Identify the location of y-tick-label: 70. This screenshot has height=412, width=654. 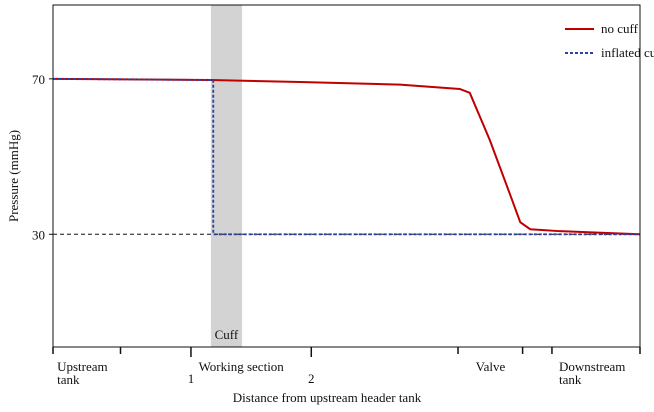
(38, 79).